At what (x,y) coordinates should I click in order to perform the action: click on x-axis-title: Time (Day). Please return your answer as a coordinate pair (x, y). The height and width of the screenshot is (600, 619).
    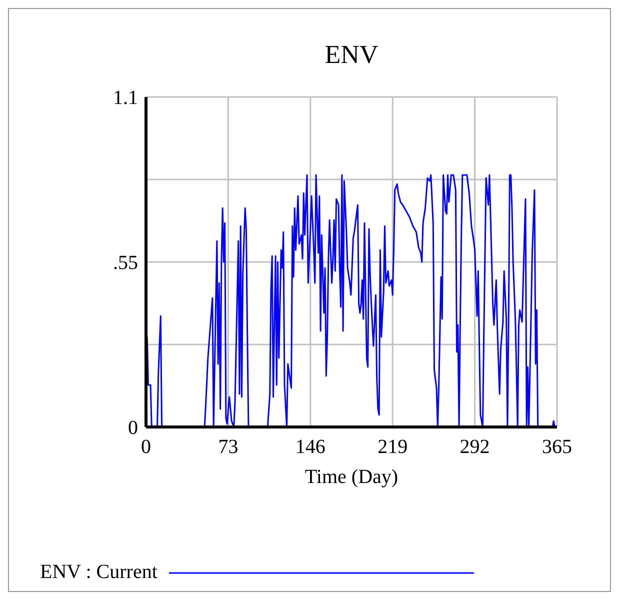
    Looking at the image, I should click on (351, 477).